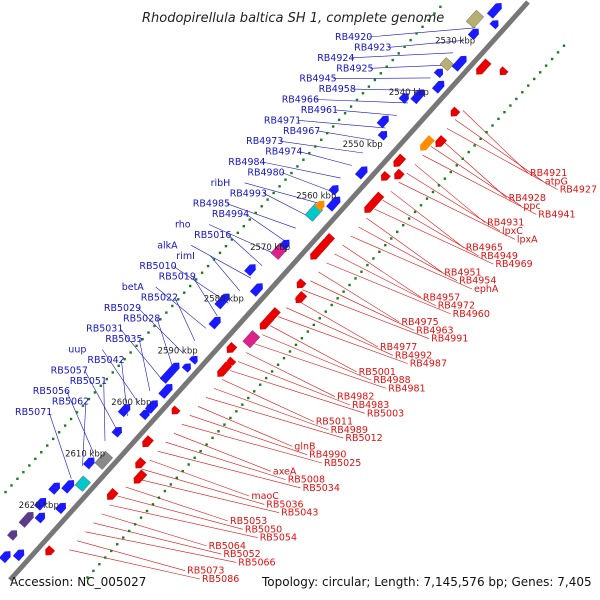 The image size is (600, 600). What do you see at coordinates (321, 488) in the screenshot?
I see `gene-label-right: RB5034` at bounding box center [321, 488].